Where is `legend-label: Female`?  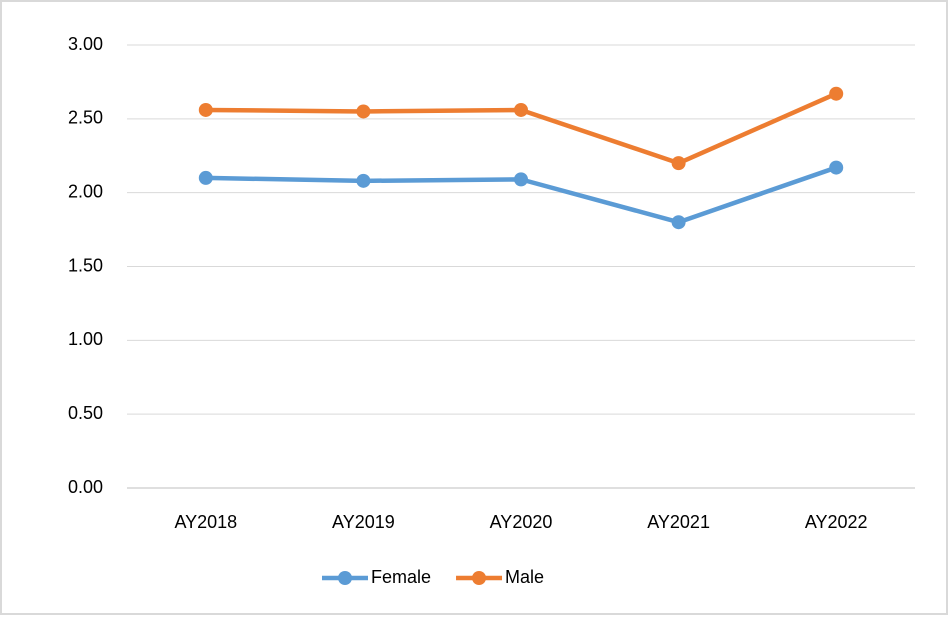
legend-label: Female is located at coordinates (401, 577).